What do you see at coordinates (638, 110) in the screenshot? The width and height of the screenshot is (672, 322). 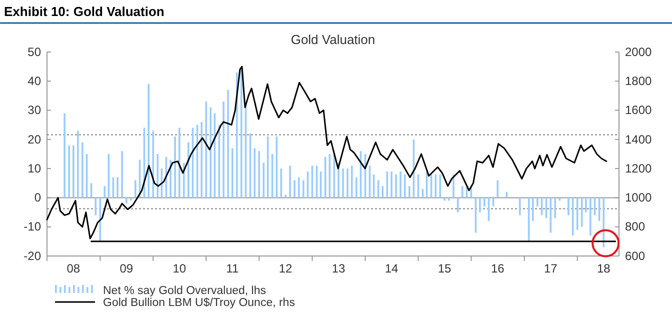 I see `y2-tick-label: 1600` at bounding box center [638, 110].